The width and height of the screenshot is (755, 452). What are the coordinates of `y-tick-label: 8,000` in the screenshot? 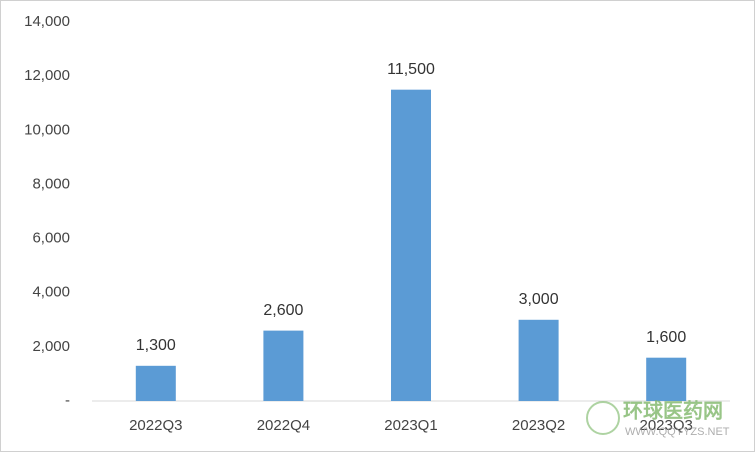 It's located at (51, 183).